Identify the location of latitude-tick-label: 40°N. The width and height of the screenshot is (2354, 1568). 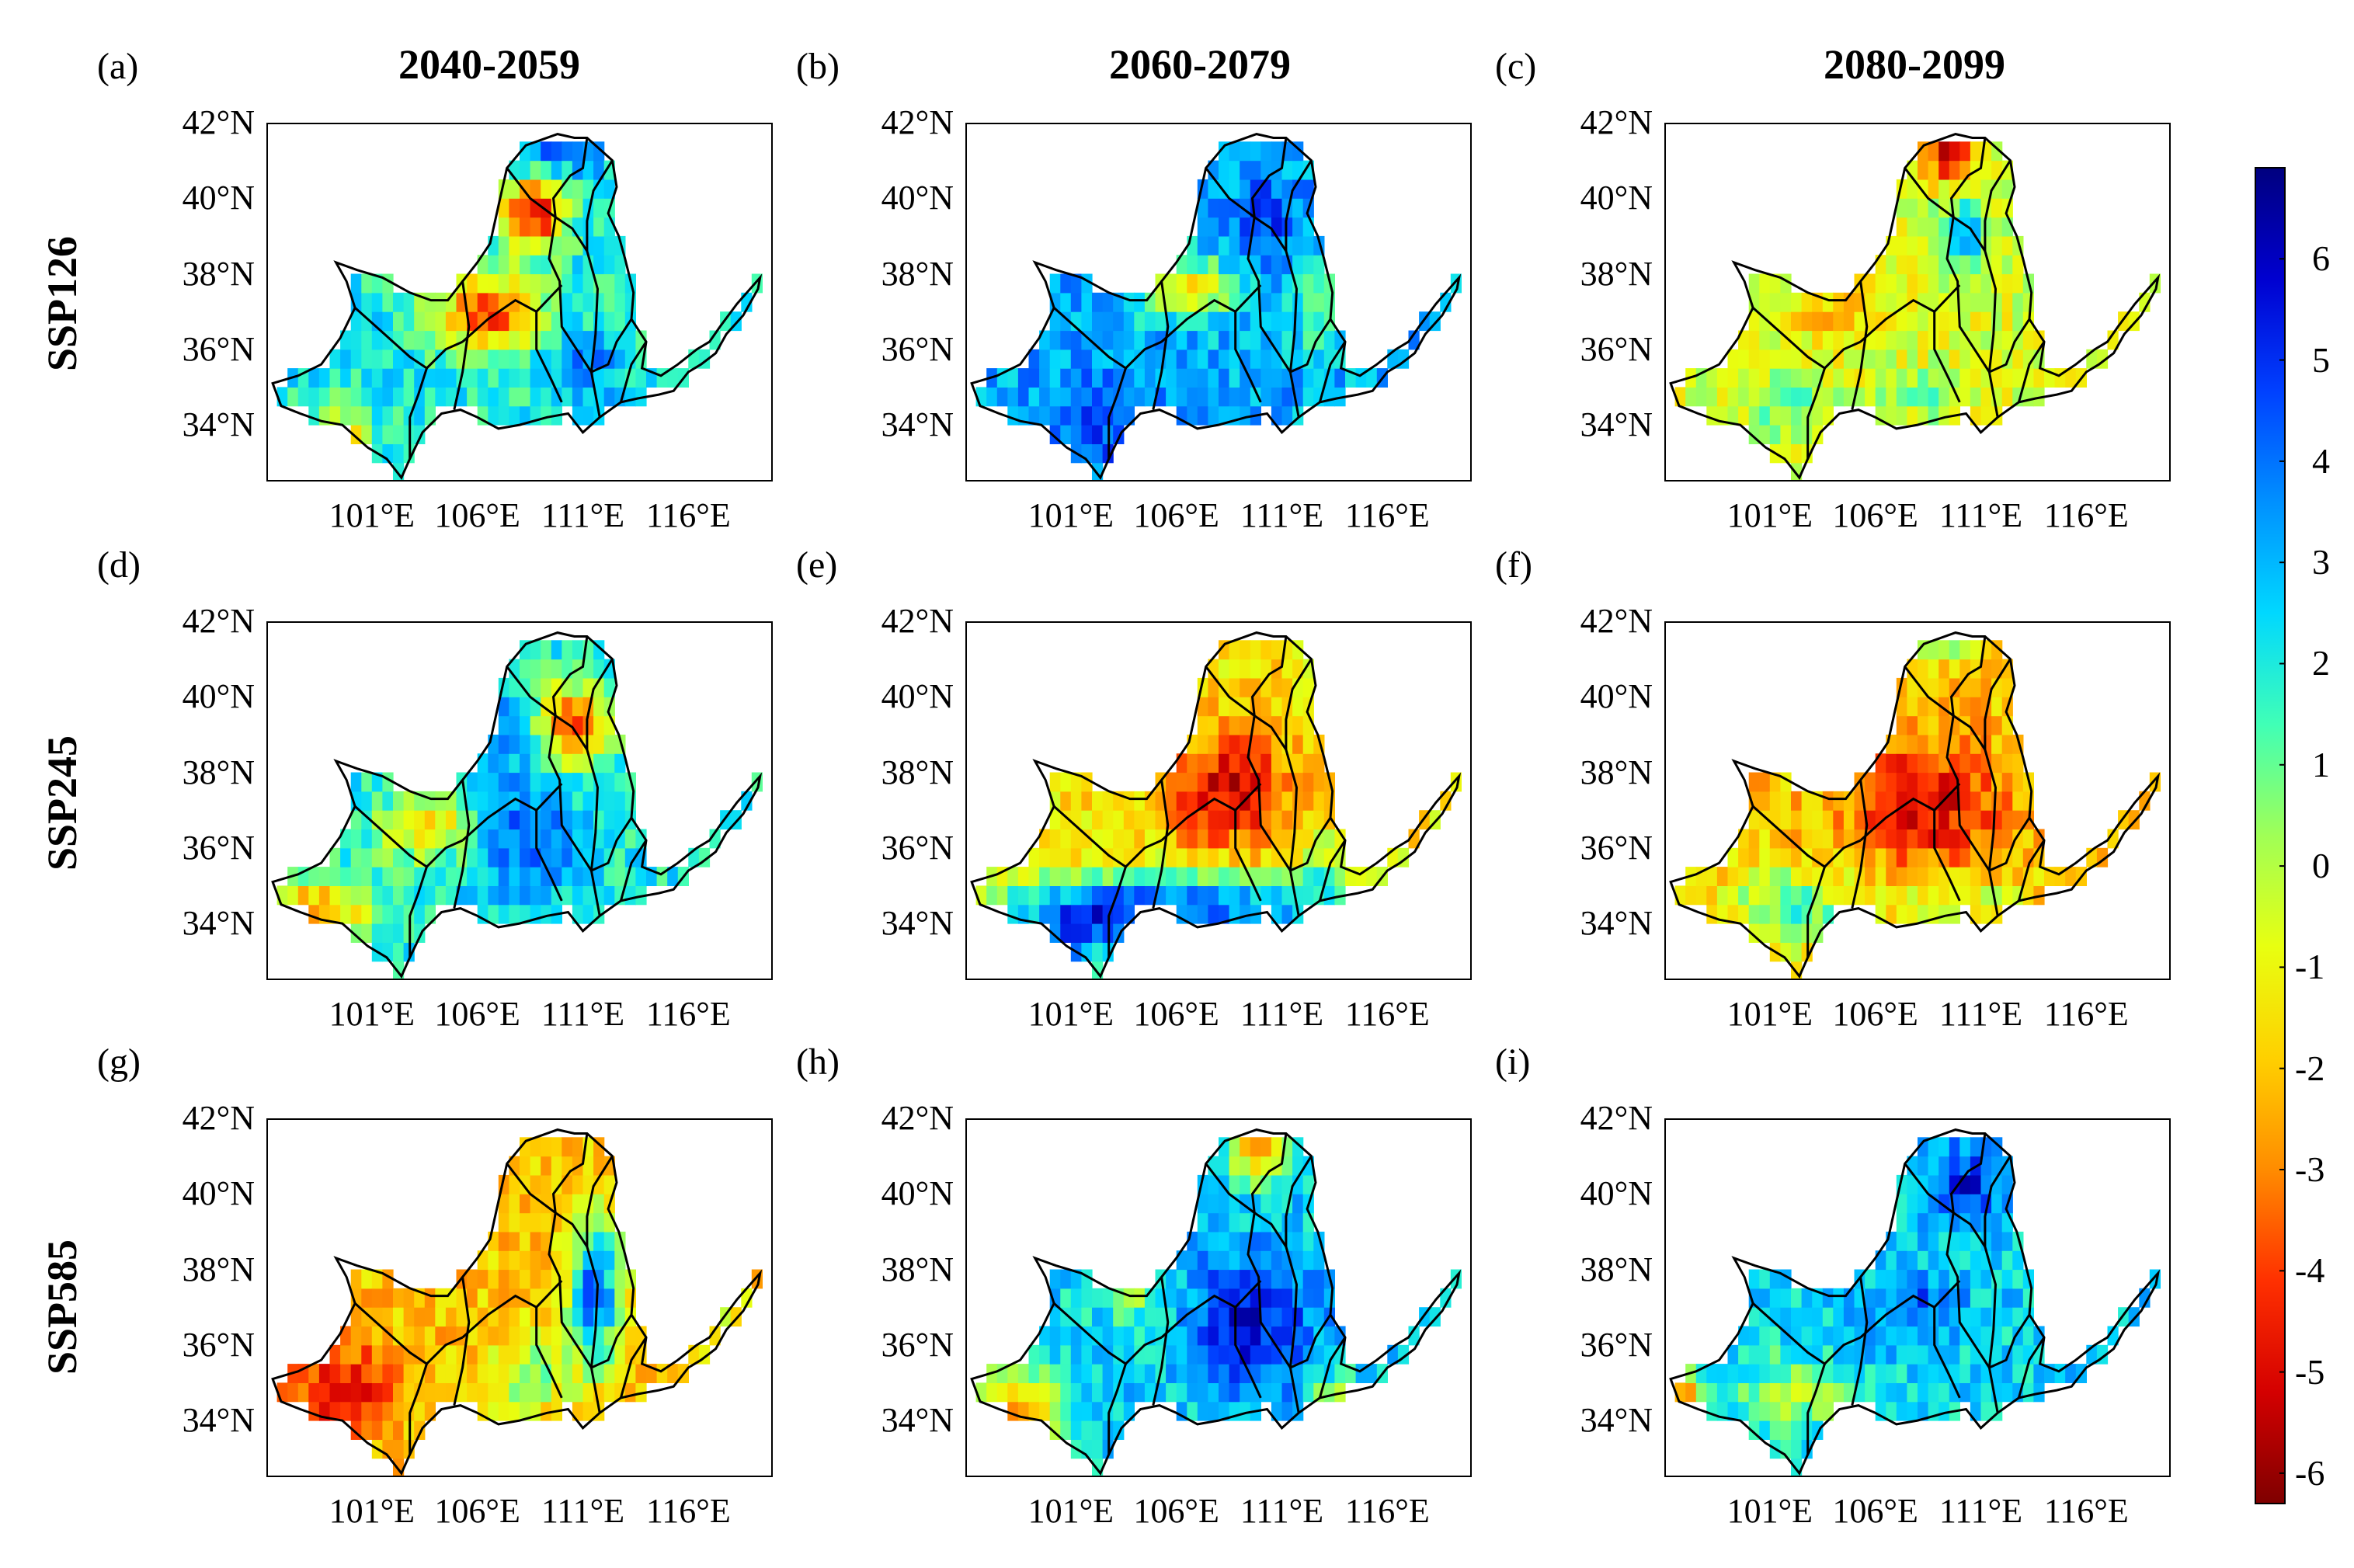
(218, 1194).